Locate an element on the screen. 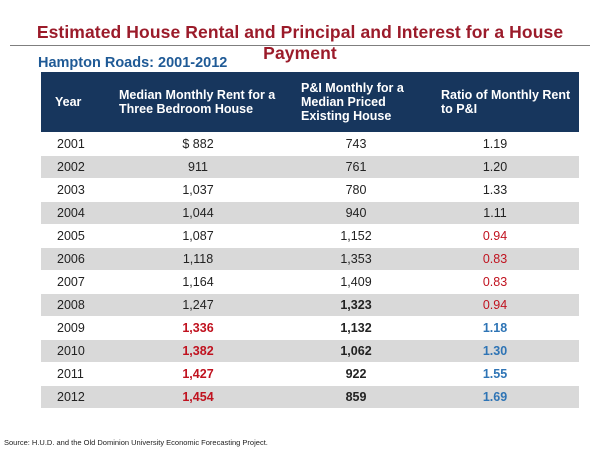  year-cell: 2009 is located at coordinates (77, 327).